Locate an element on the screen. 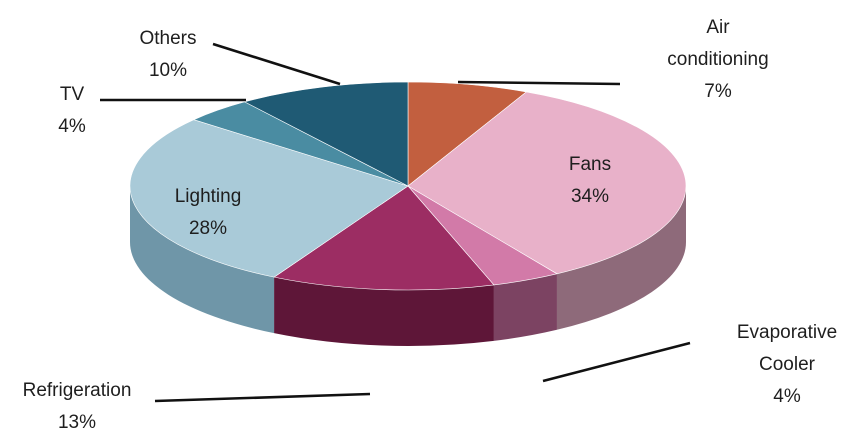 This screenshot has width=853, height=435. slice-label-line: 13% is located at coordinates (77, 422).